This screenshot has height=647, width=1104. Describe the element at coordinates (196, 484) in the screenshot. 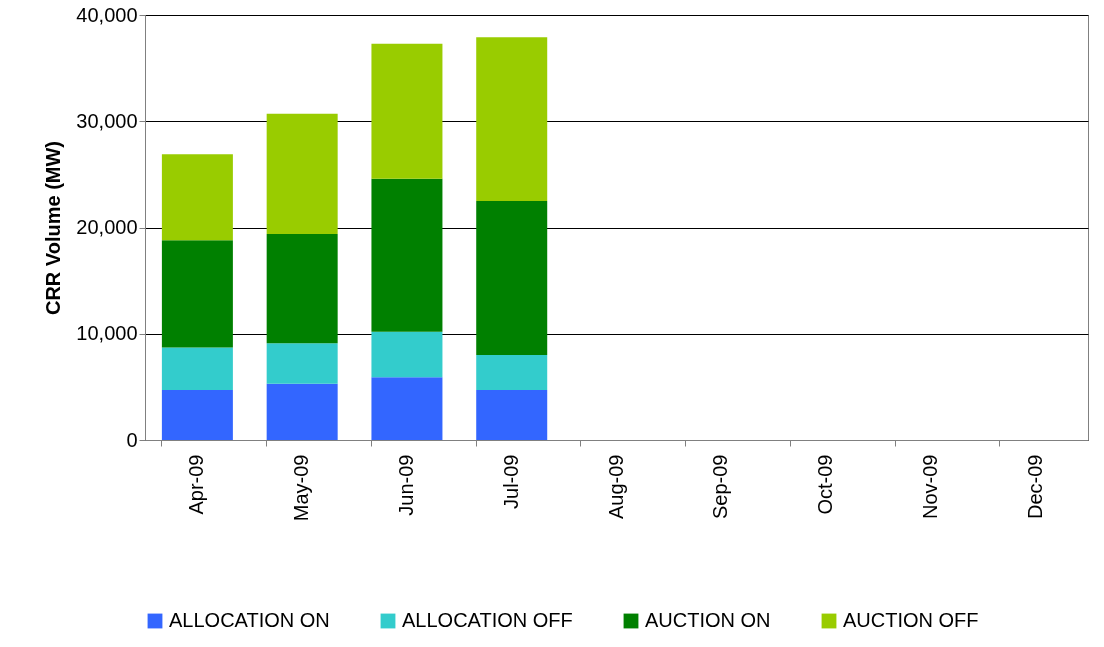

I see `x-tick-label: Apr-09` at that location.